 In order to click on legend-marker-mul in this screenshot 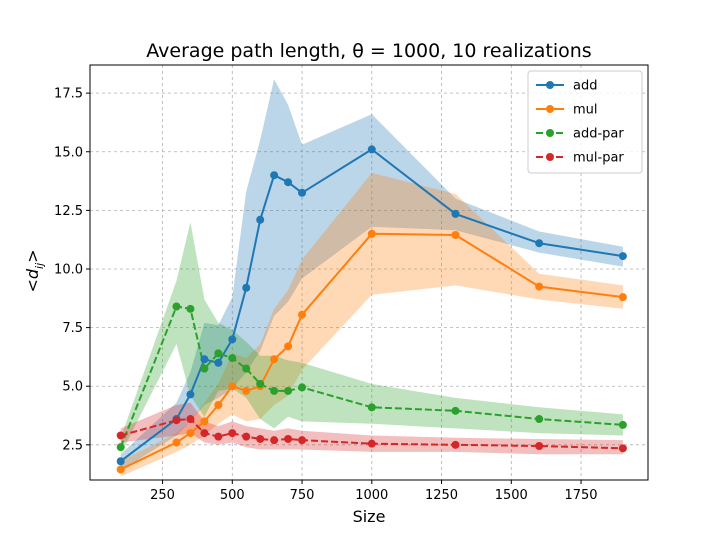, I will do `click(550, 109)`.